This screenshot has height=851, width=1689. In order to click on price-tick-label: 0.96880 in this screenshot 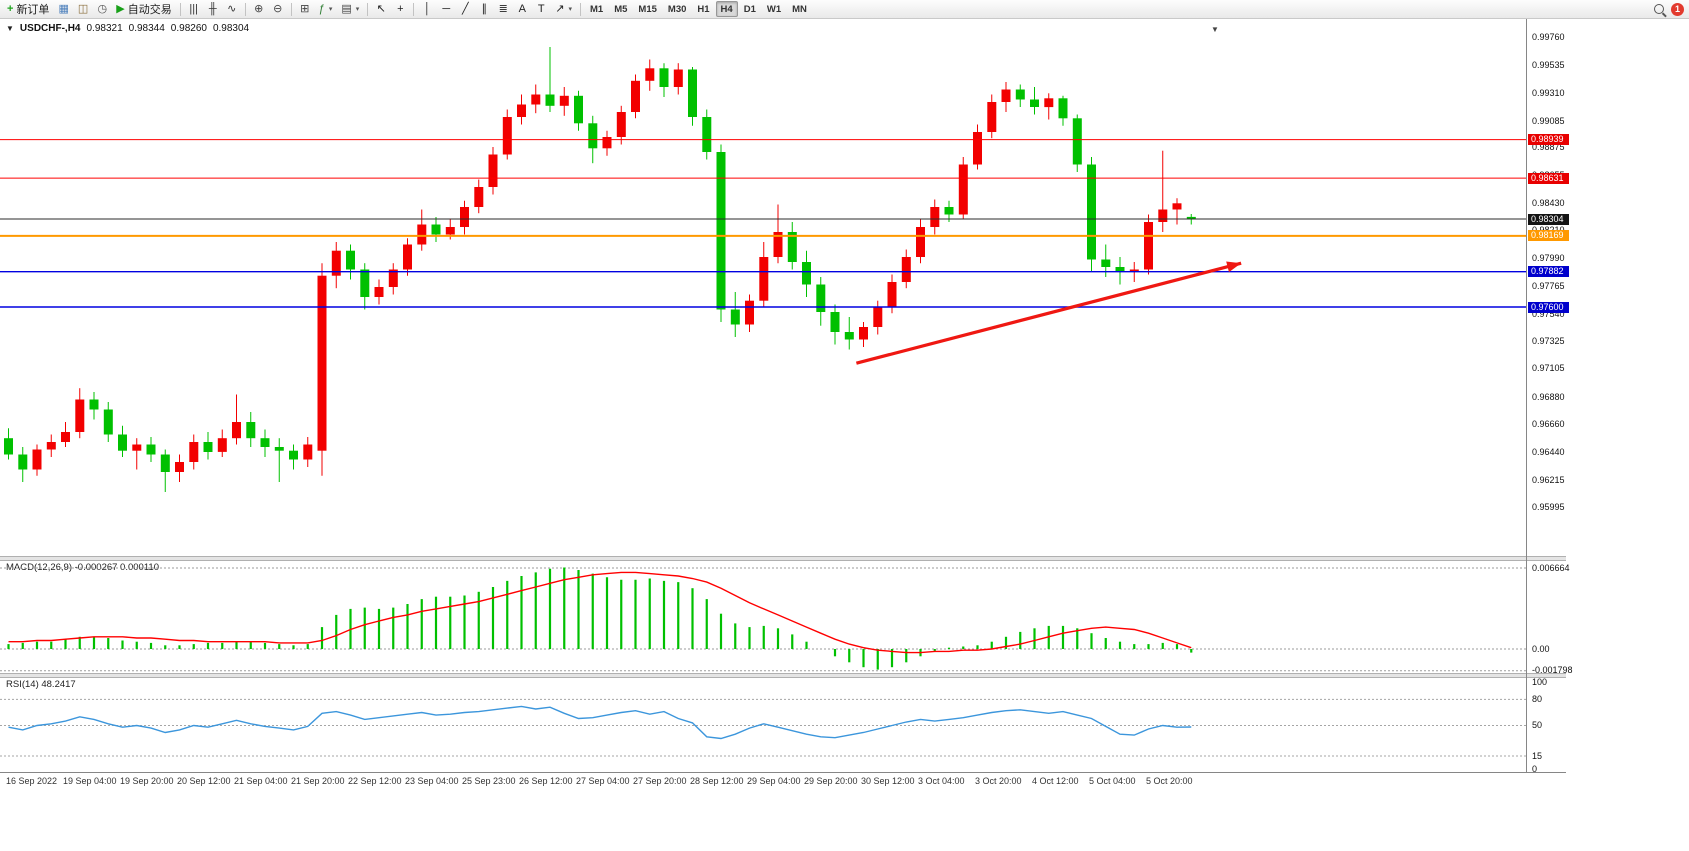, I will do `click(1548, 396)`.